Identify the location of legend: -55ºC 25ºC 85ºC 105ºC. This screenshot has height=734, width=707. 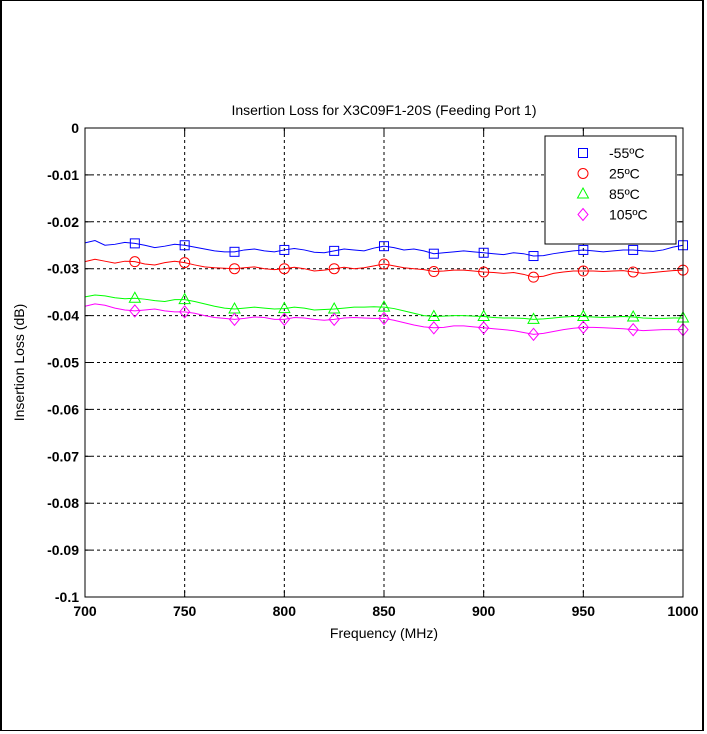
(610, 190).